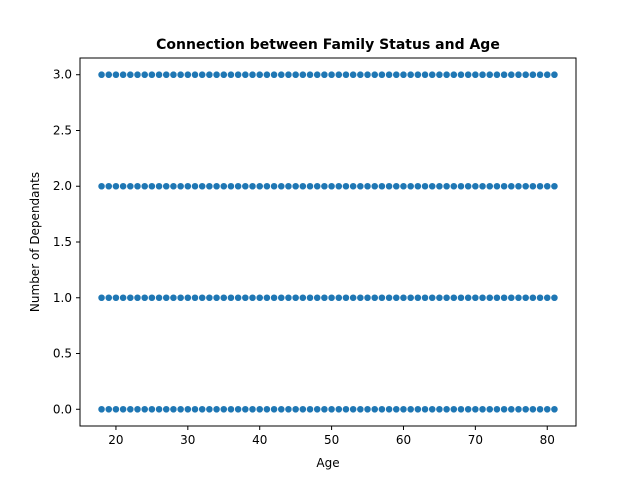 The width and height of the screenshot is (640, 480). What do you see at coordinates (35, 242) in the screenshot?
I see `y-axis-label: Number of Dependants` at bounding box center [35, 242].